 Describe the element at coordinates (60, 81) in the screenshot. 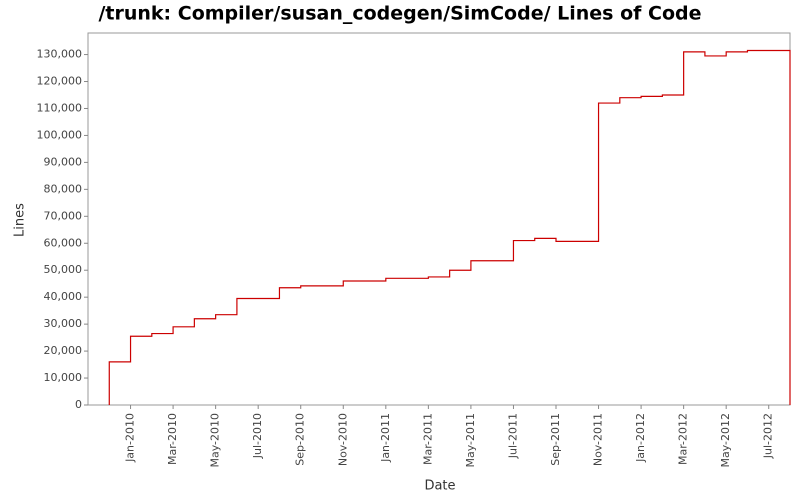

I see `y-tick-label: 120,000` at that location.